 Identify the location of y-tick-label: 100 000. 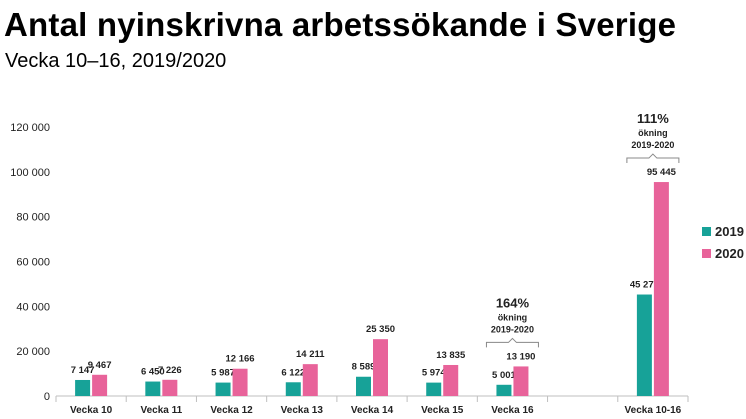
(30, 173).